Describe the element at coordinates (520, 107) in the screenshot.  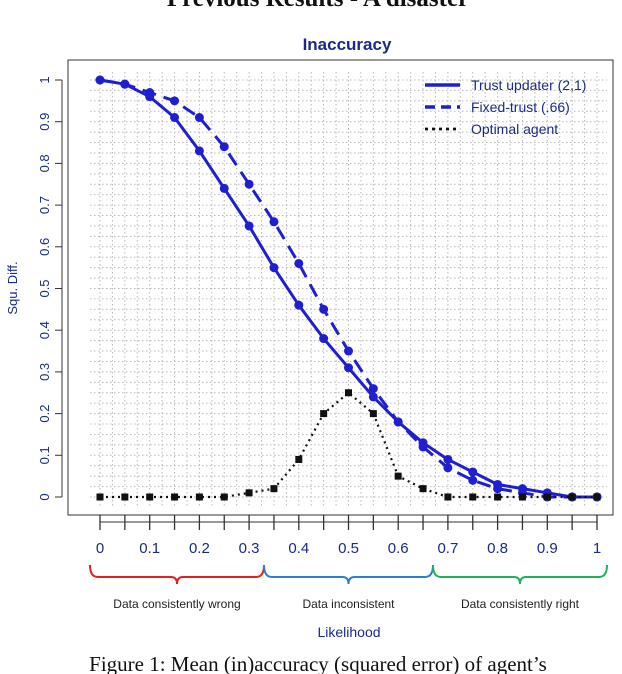
I see `legend-label: Fixed-trust (.66)` at that location.